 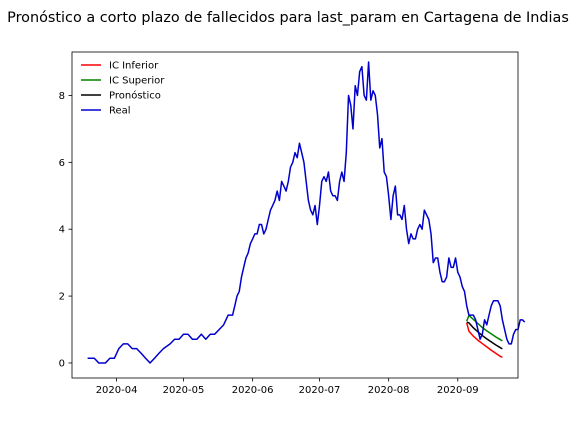 What do you see at coordinates (117, 390) in the screenshot?
I see `x-tick-label: 2020-04` at bounding box center [117, 390].